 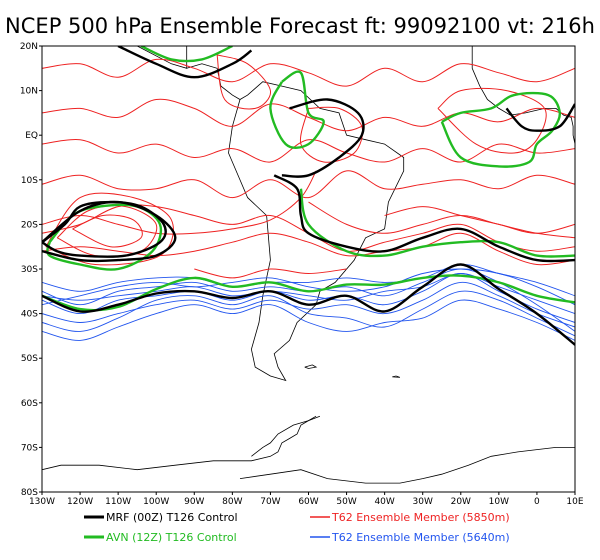 I want to click on lat-label-8: 60S, so click(x=29, y=404).